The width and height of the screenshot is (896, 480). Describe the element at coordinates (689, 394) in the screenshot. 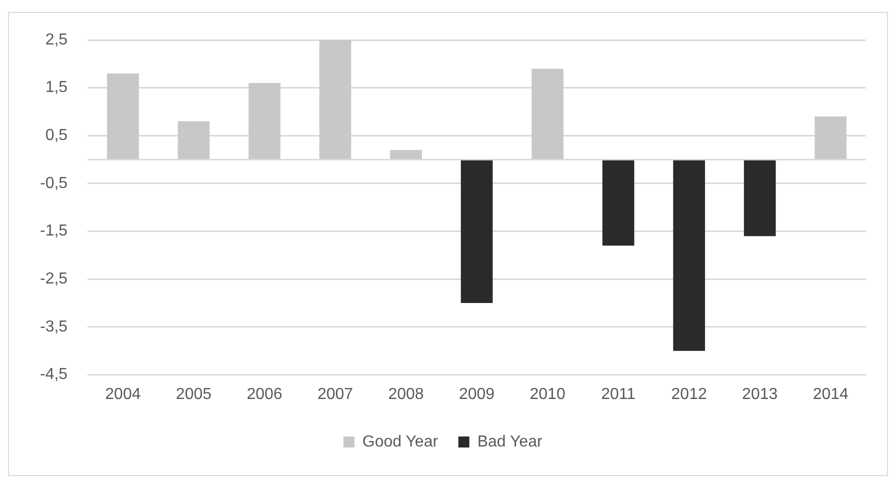

I see `x-tick-label: 2012` at that location.